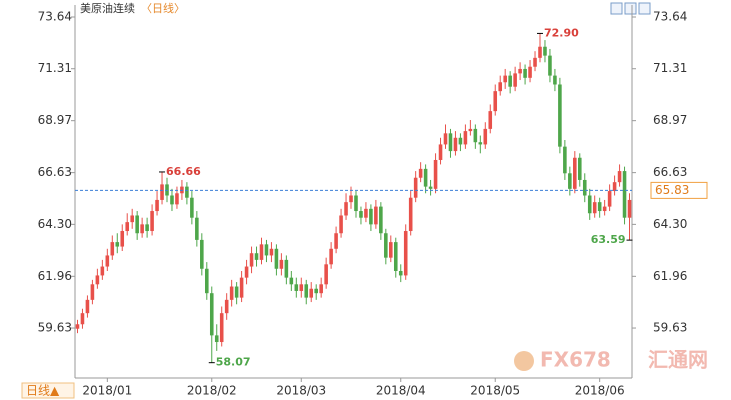 This screenshot has width=731, height=400. What do you see at coordinates (608, 239) in the screenshot?
I see `annotation-label: 63.59` at bounding box center [608, 239].